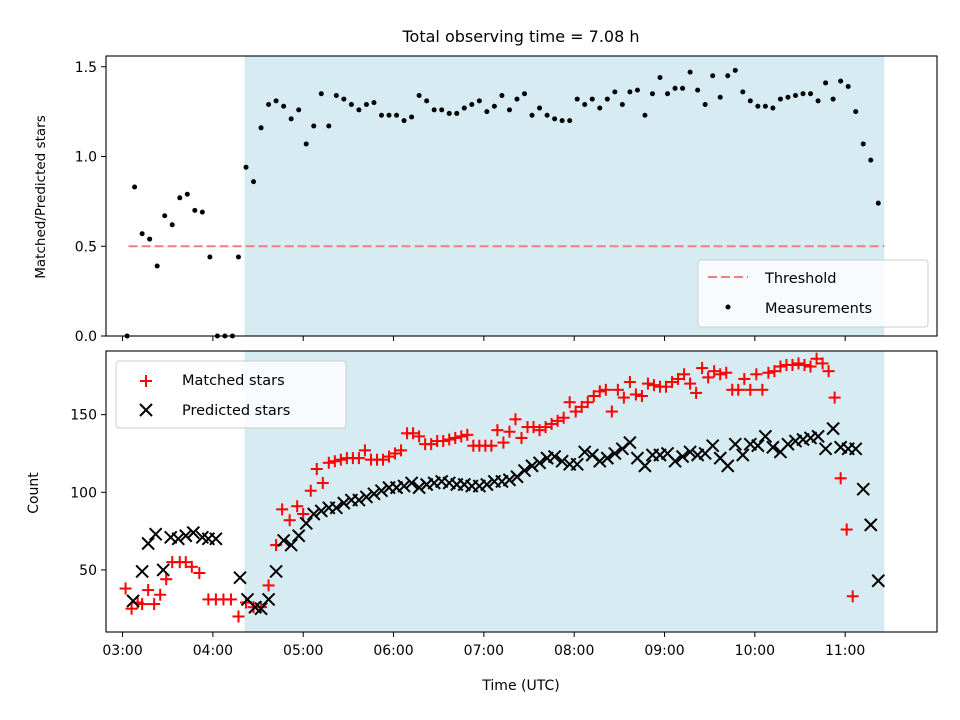  What do you see at coordinates (813, 293) in the screenshot?
I see `top-legend-box` at bounding box center [813, 293].